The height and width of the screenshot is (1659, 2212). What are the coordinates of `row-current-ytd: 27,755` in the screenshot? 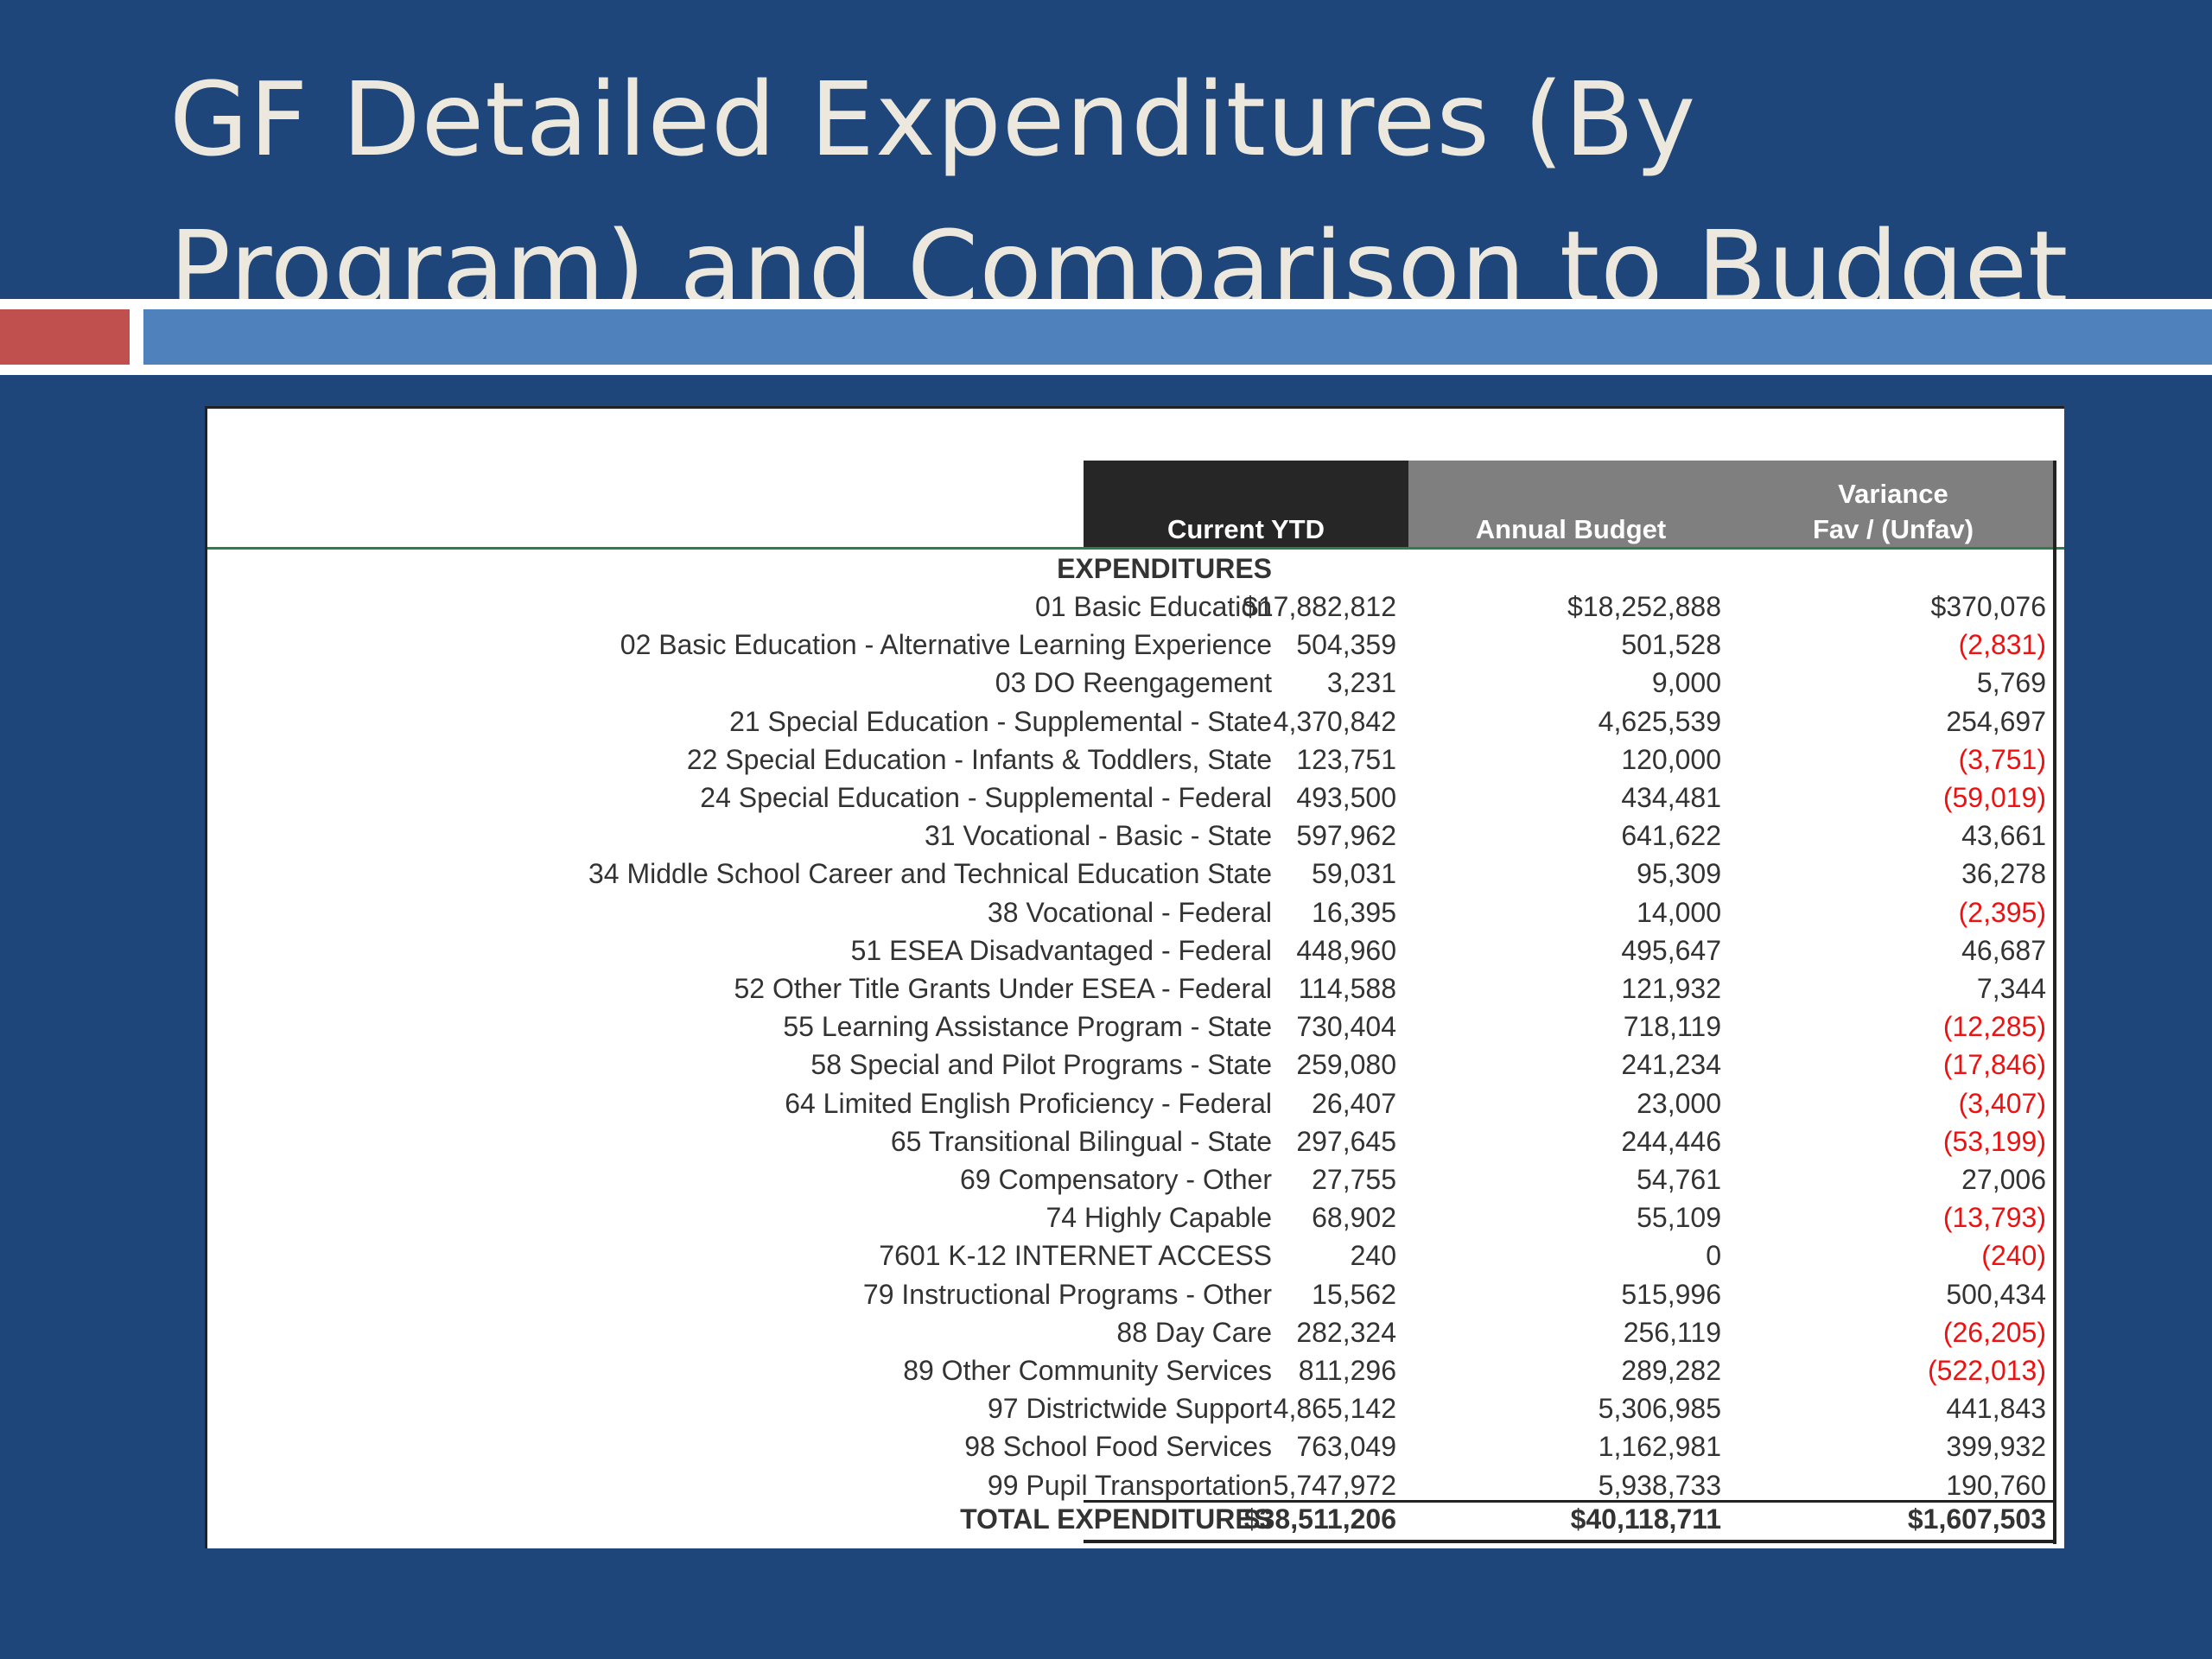 It's located at (1354, 1179).